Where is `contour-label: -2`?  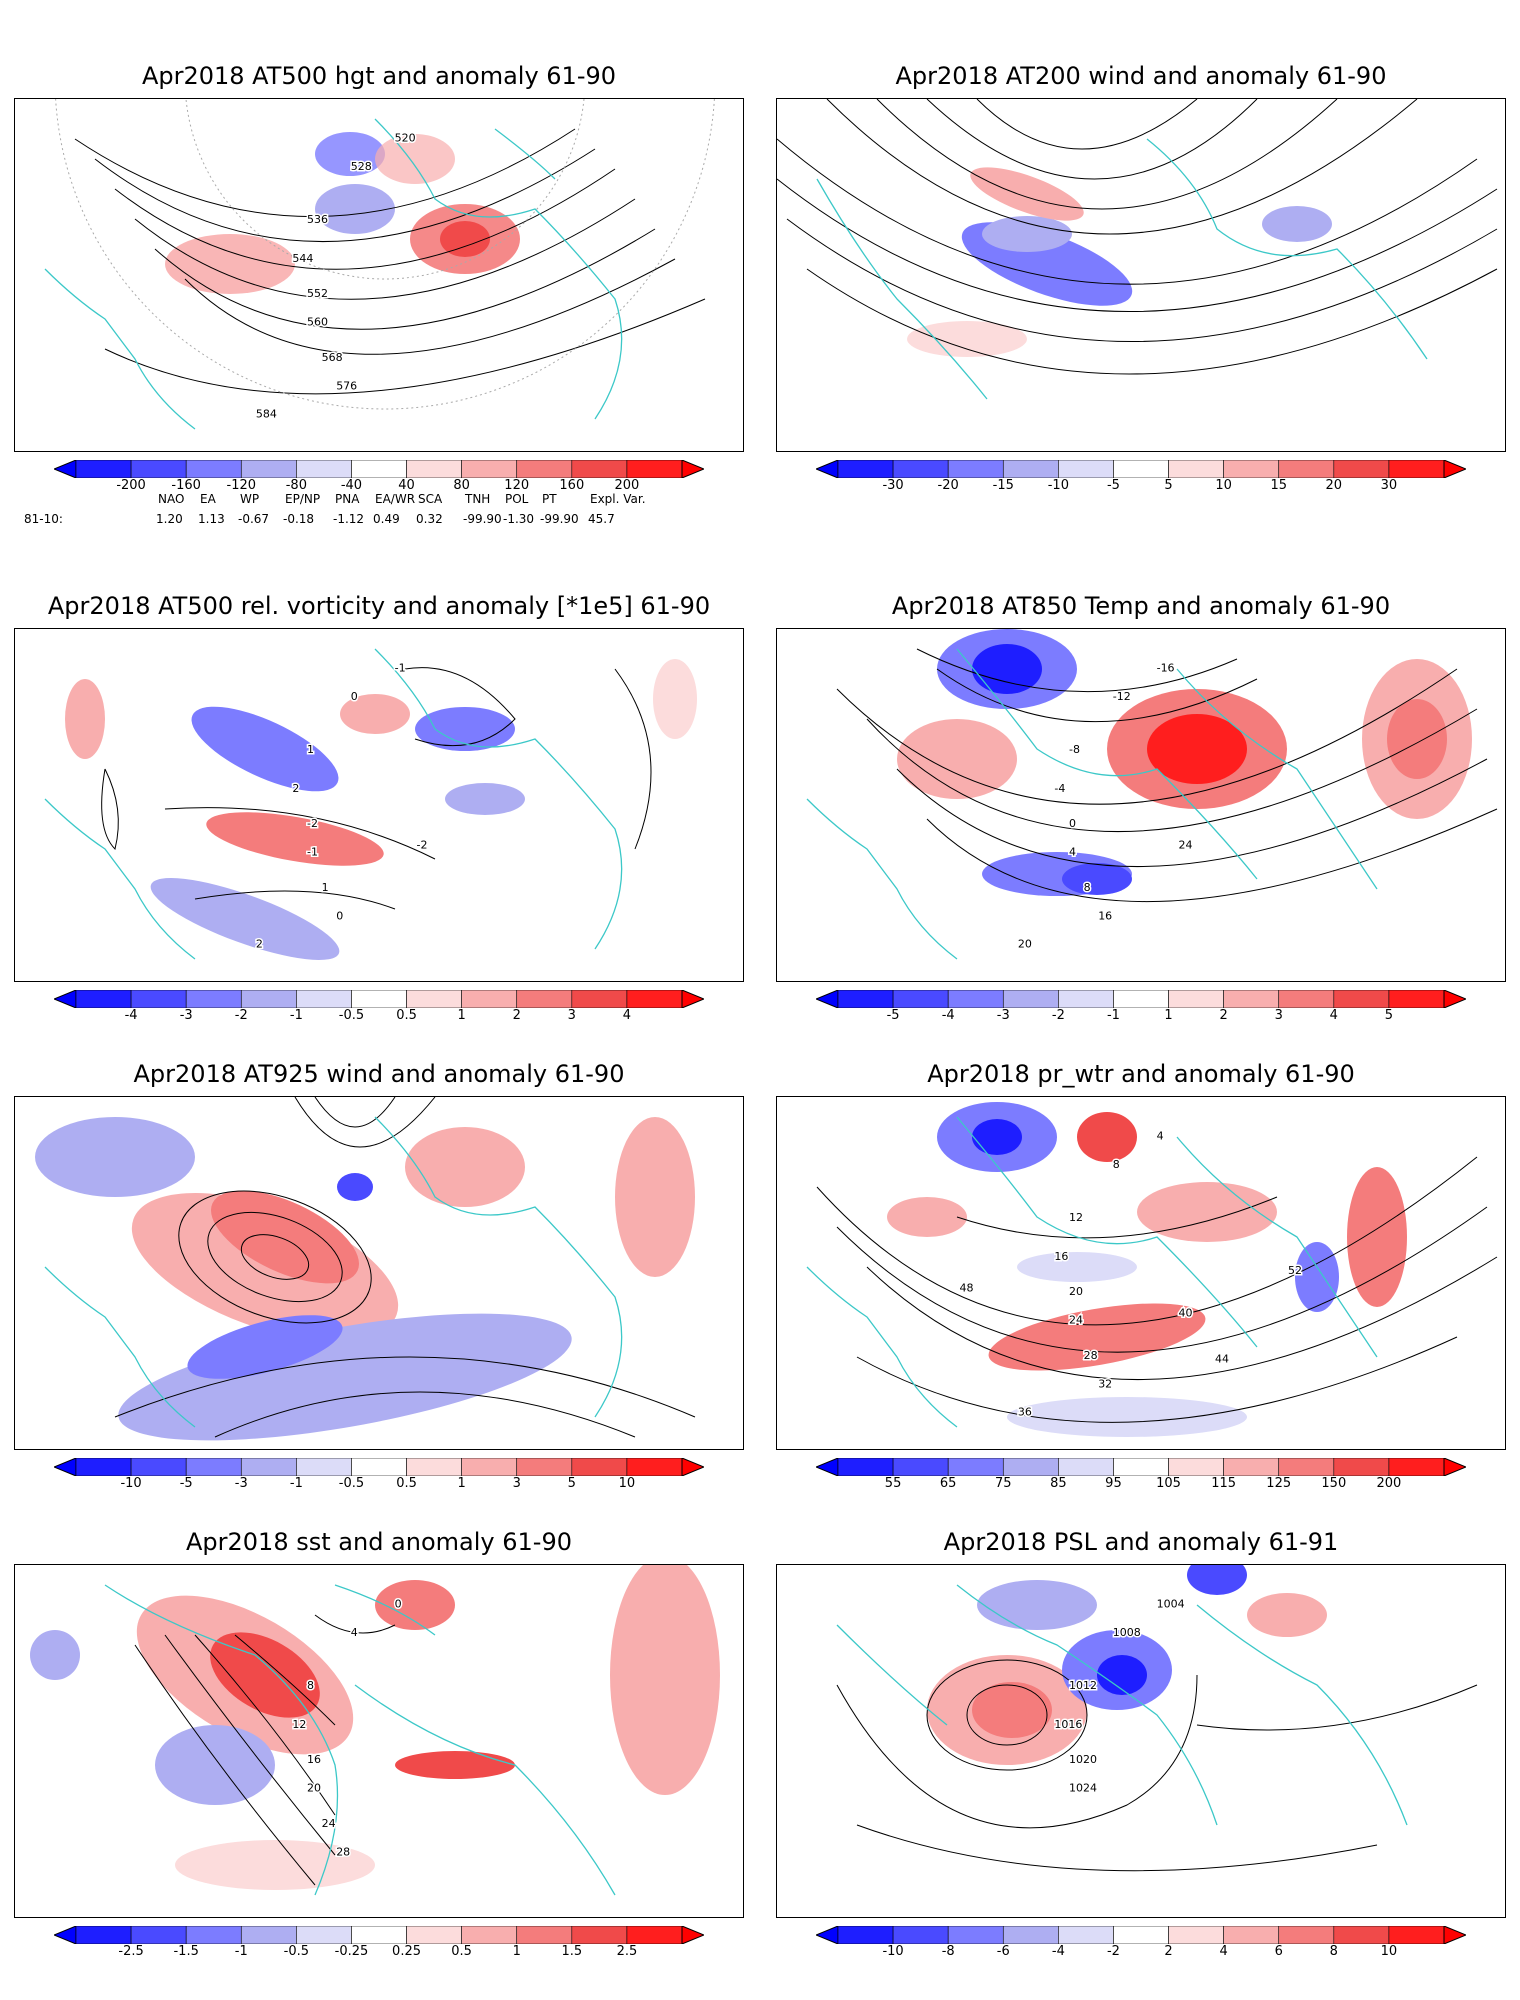 contour-label: -2 is located at coordinates (422, 844).